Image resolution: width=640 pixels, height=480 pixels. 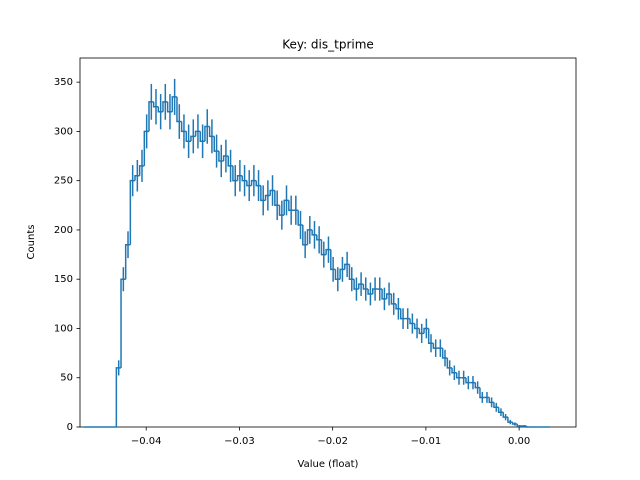 What do you see at coordinates (70, 427) in the screenshot?
I see `y-tick-label: 0` at bounding box center [70, 427].